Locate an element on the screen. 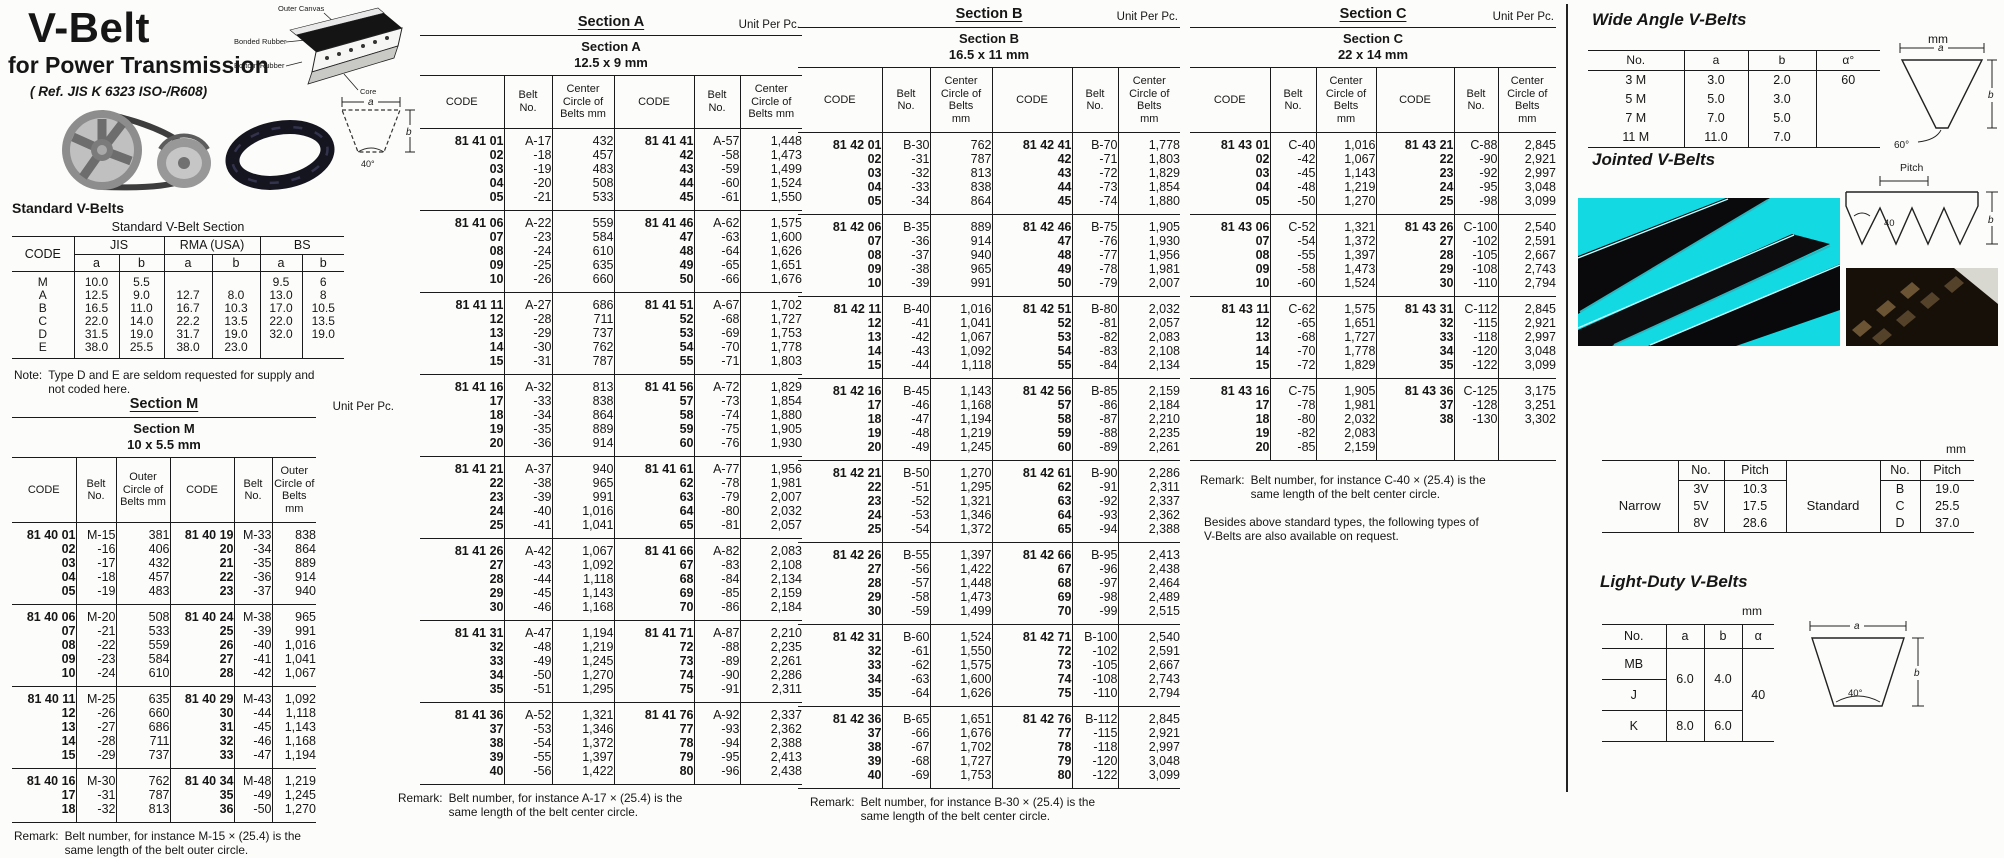  belt-no-cell: -63 is located at coordinates (716, 236).